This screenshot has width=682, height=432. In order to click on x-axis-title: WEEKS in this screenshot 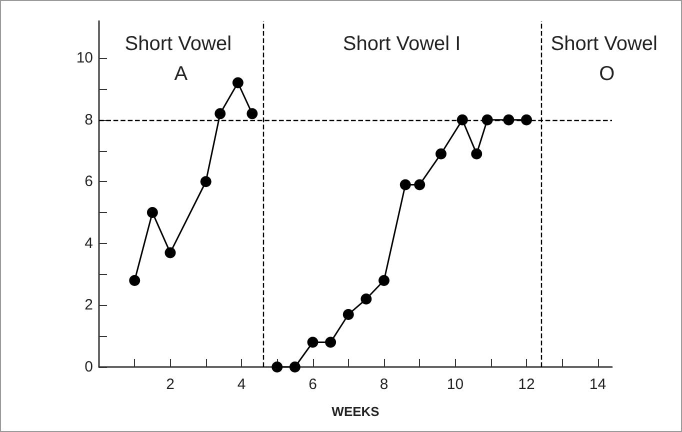, I will do `click(356, 411)`.